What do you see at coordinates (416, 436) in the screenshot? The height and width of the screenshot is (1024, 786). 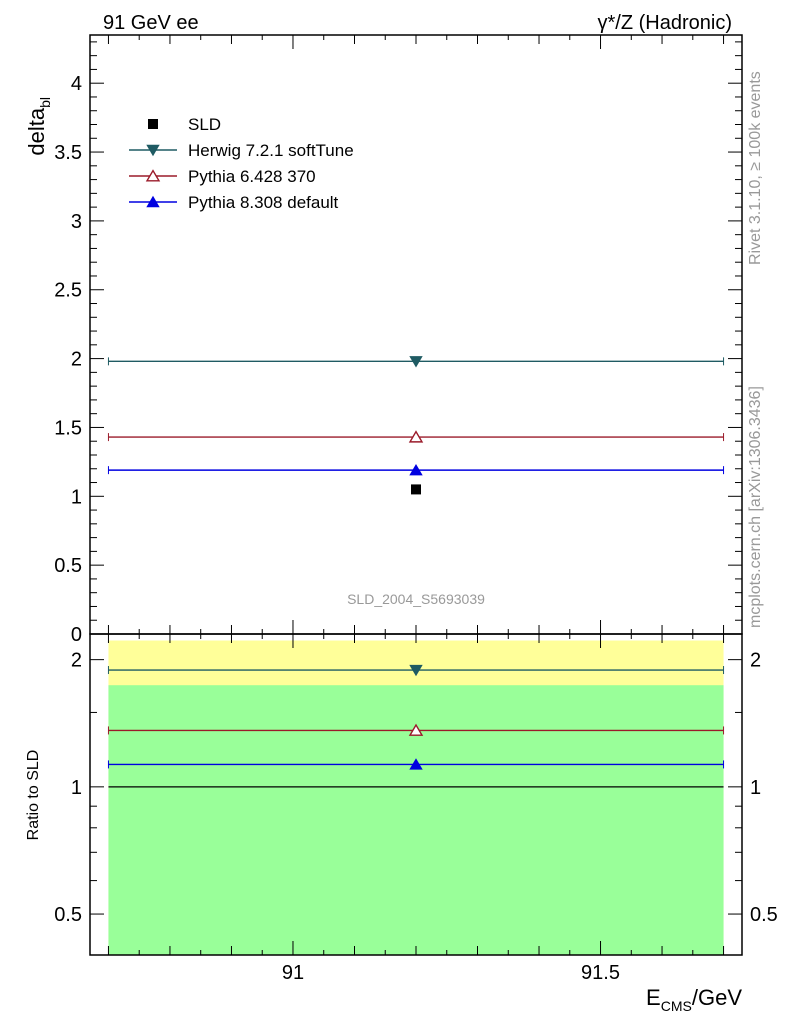 I see `pythia6-main-marker` at bounding box center [416, 436].